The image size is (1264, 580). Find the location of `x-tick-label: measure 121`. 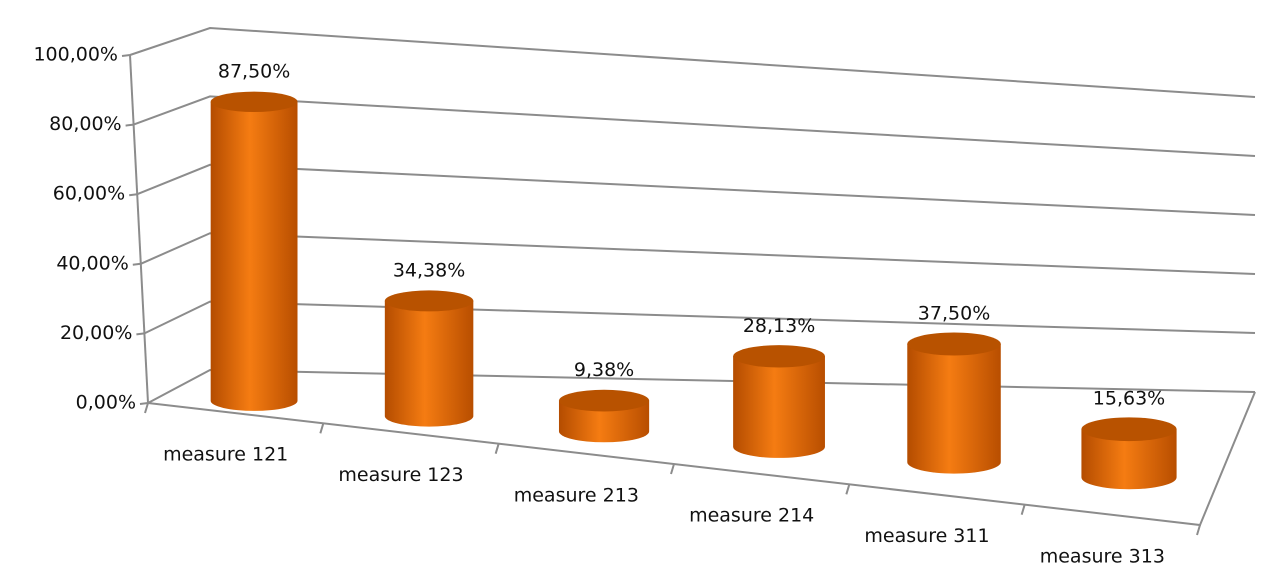

x-tick-label: measure 121 is located at coordinates (225, 455).